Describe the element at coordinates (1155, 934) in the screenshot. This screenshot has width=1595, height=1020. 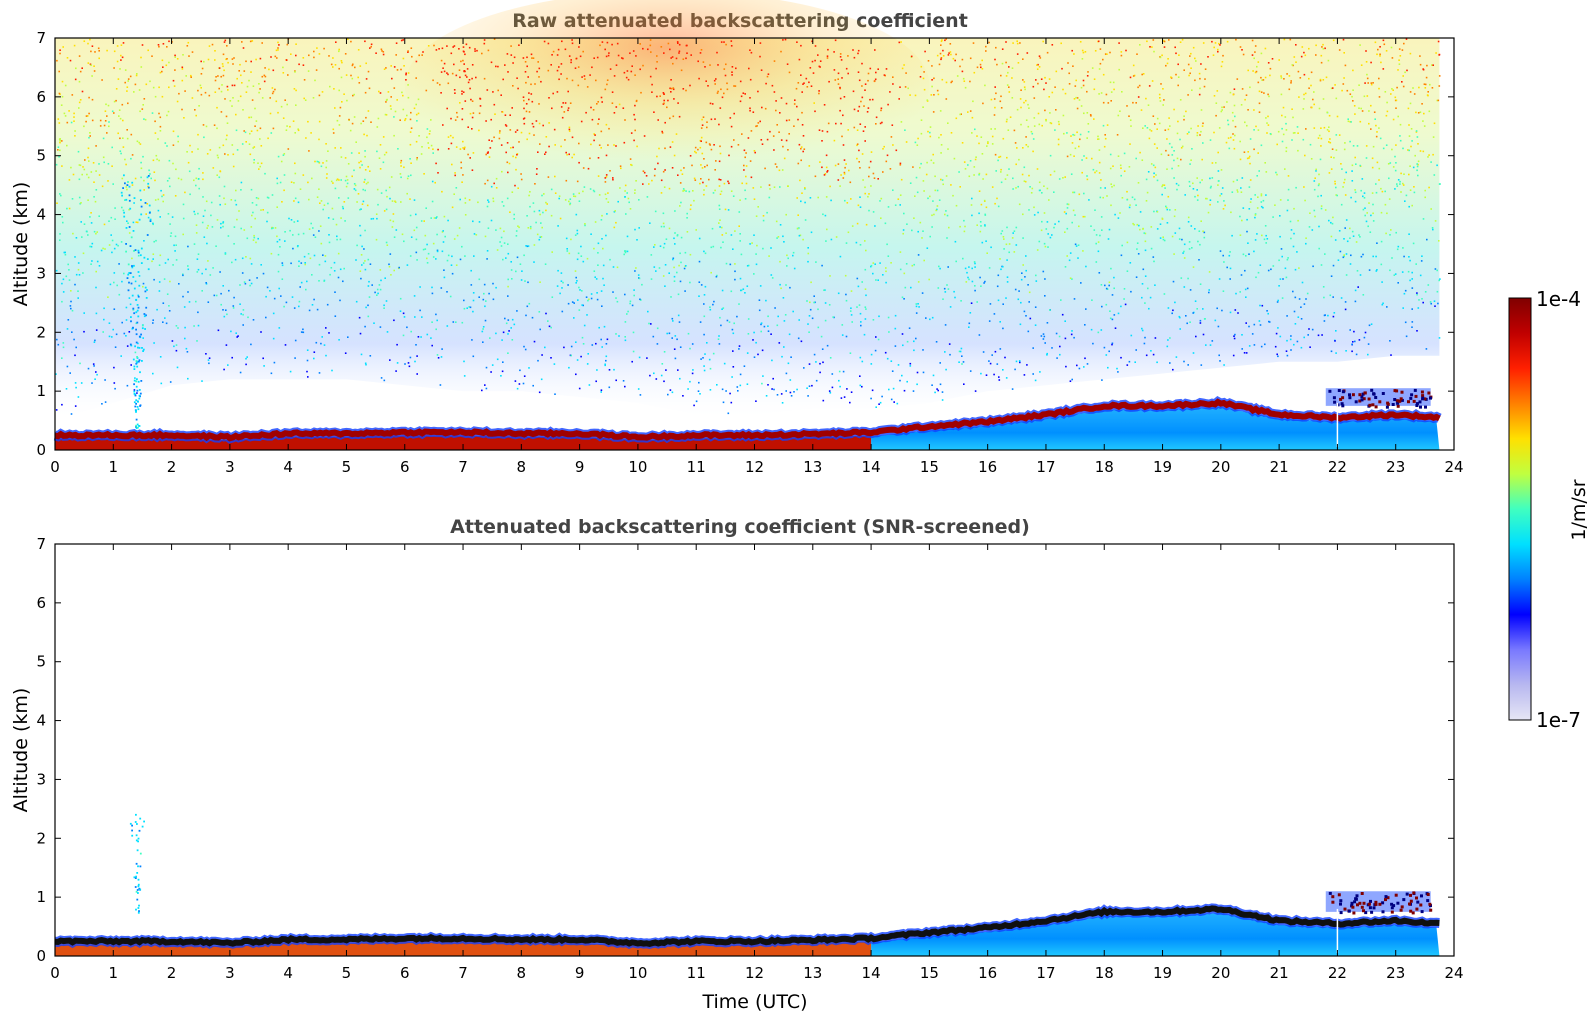
I see `screened-mixed-layer` at that location.